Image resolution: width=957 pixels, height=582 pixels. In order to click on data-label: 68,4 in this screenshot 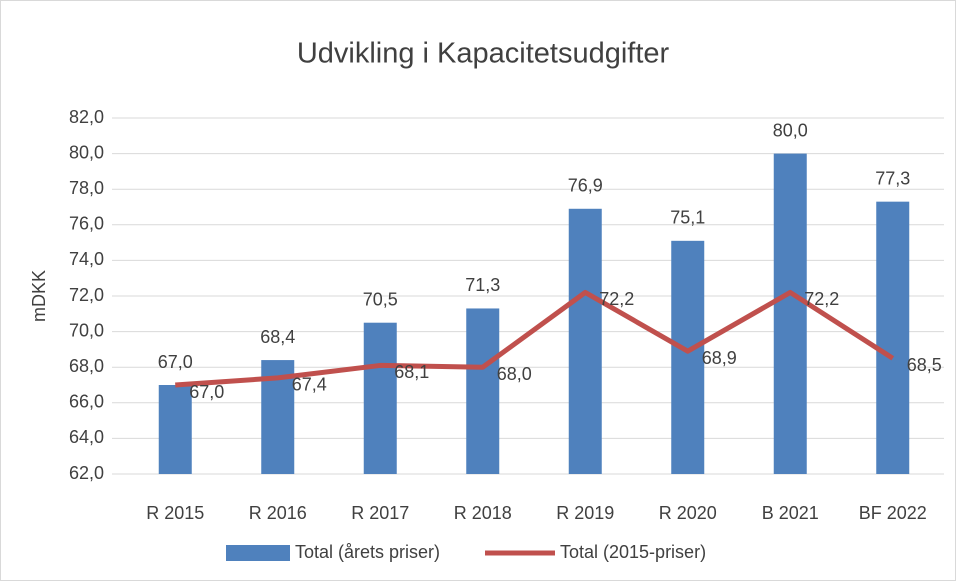, I will do `click(277, 337)`.